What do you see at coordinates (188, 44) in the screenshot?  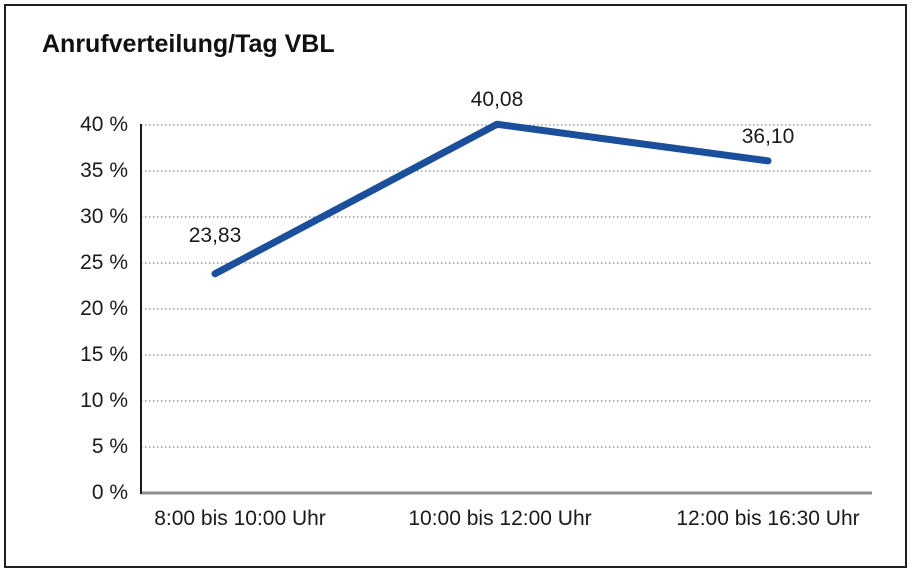 I see `chart-title: Anrufverteilung/Tag VBL` at bounding box center [188, 44].